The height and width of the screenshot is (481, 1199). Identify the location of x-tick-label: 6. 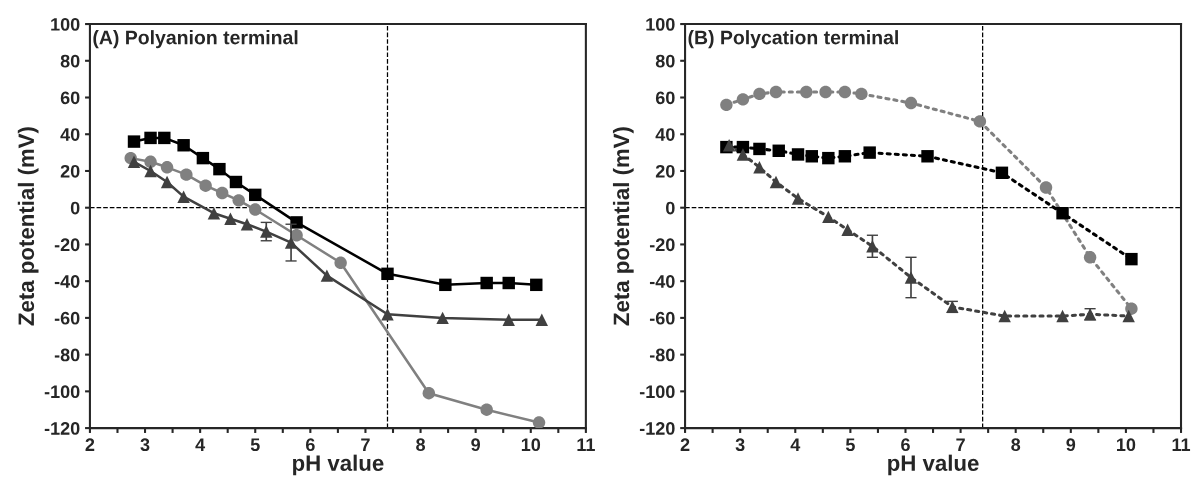
(310, 445).